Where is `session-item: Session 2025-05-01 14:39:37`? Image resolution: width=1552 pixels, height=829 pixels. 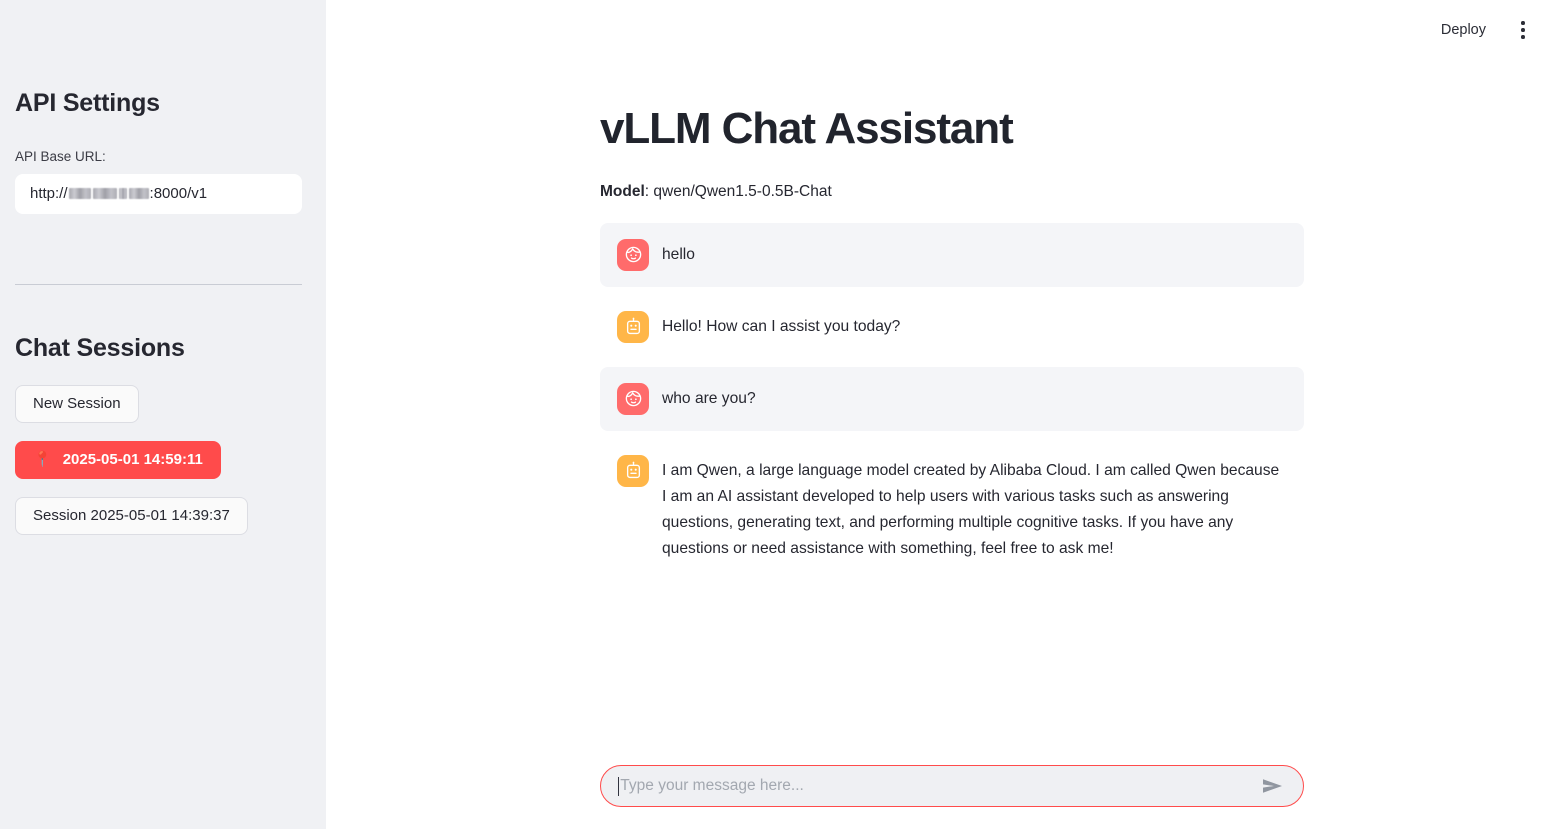
session-item: Session 2025-05-01 14:39:37 is located at coordinates (131, 515).